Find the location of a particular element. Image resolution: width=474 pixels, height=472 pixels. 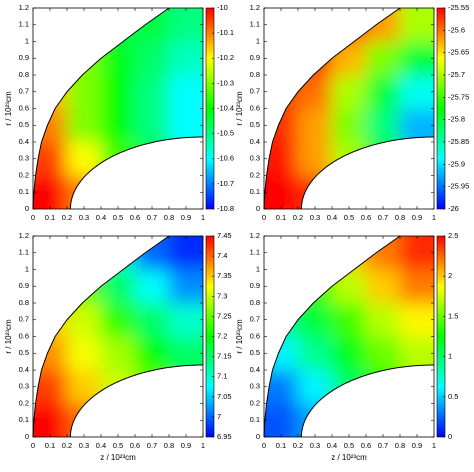

colorbar-tick-label: 7.1 is located at coordinates (222, 376).